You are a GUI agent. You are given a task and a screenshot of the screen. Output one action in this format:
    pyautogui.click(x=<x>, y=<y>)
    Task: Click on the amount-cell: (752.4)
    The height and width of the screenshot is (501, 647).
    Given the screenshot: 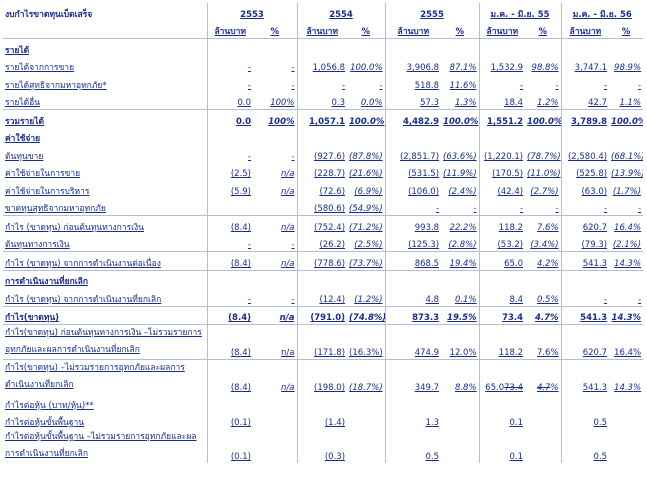 What is the action you would take?
    pyautogui.click(x=322, y=224)
    